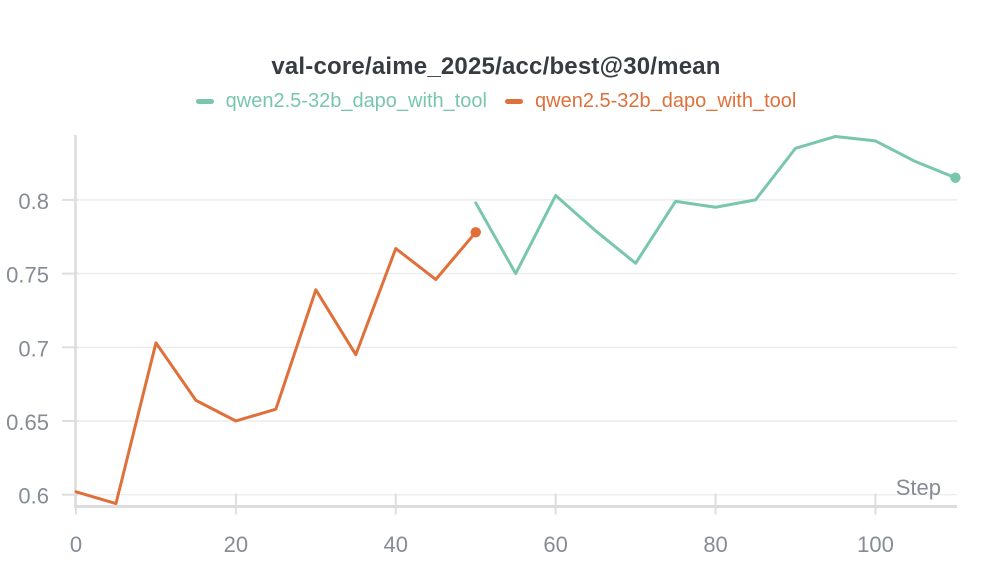 The width and height of the screenshot is (992, 566). I want to click on x-tick-label: 100, so click(875, 544).